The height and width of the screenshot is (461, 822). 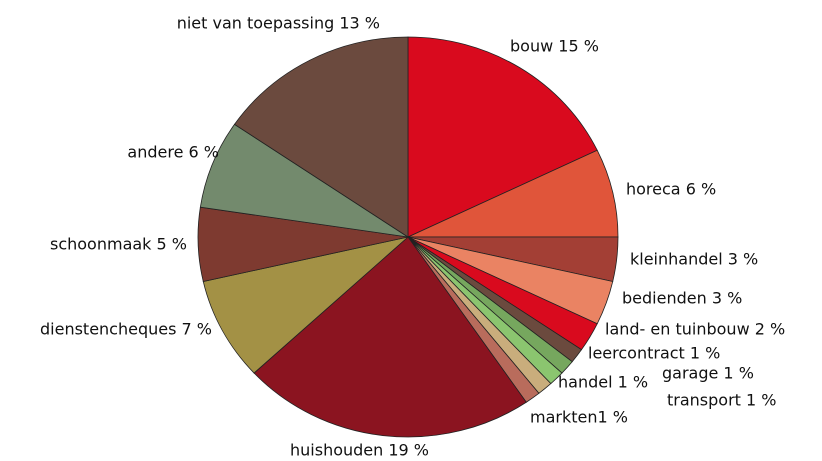 What do you see at coordinates (654, 353) in the screenshot?
I see `slice-label: leercontract 1 %` at bounding box center [654, 353].